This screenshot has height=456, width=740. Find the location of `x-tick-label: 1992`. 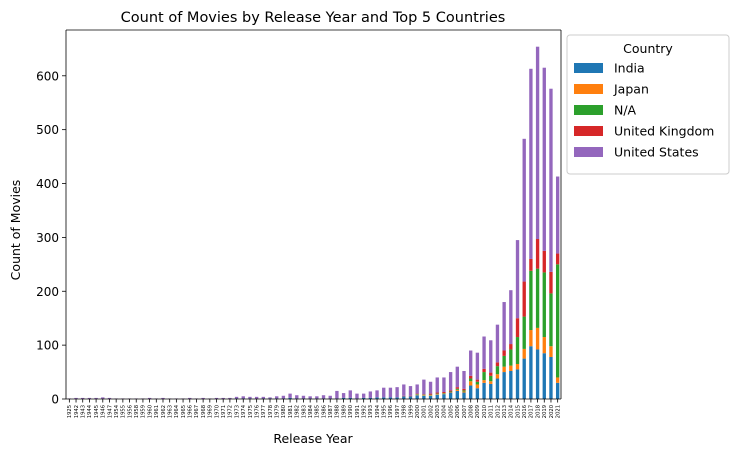

x-tick-label: 1992 is located at coordinates (364, 411).